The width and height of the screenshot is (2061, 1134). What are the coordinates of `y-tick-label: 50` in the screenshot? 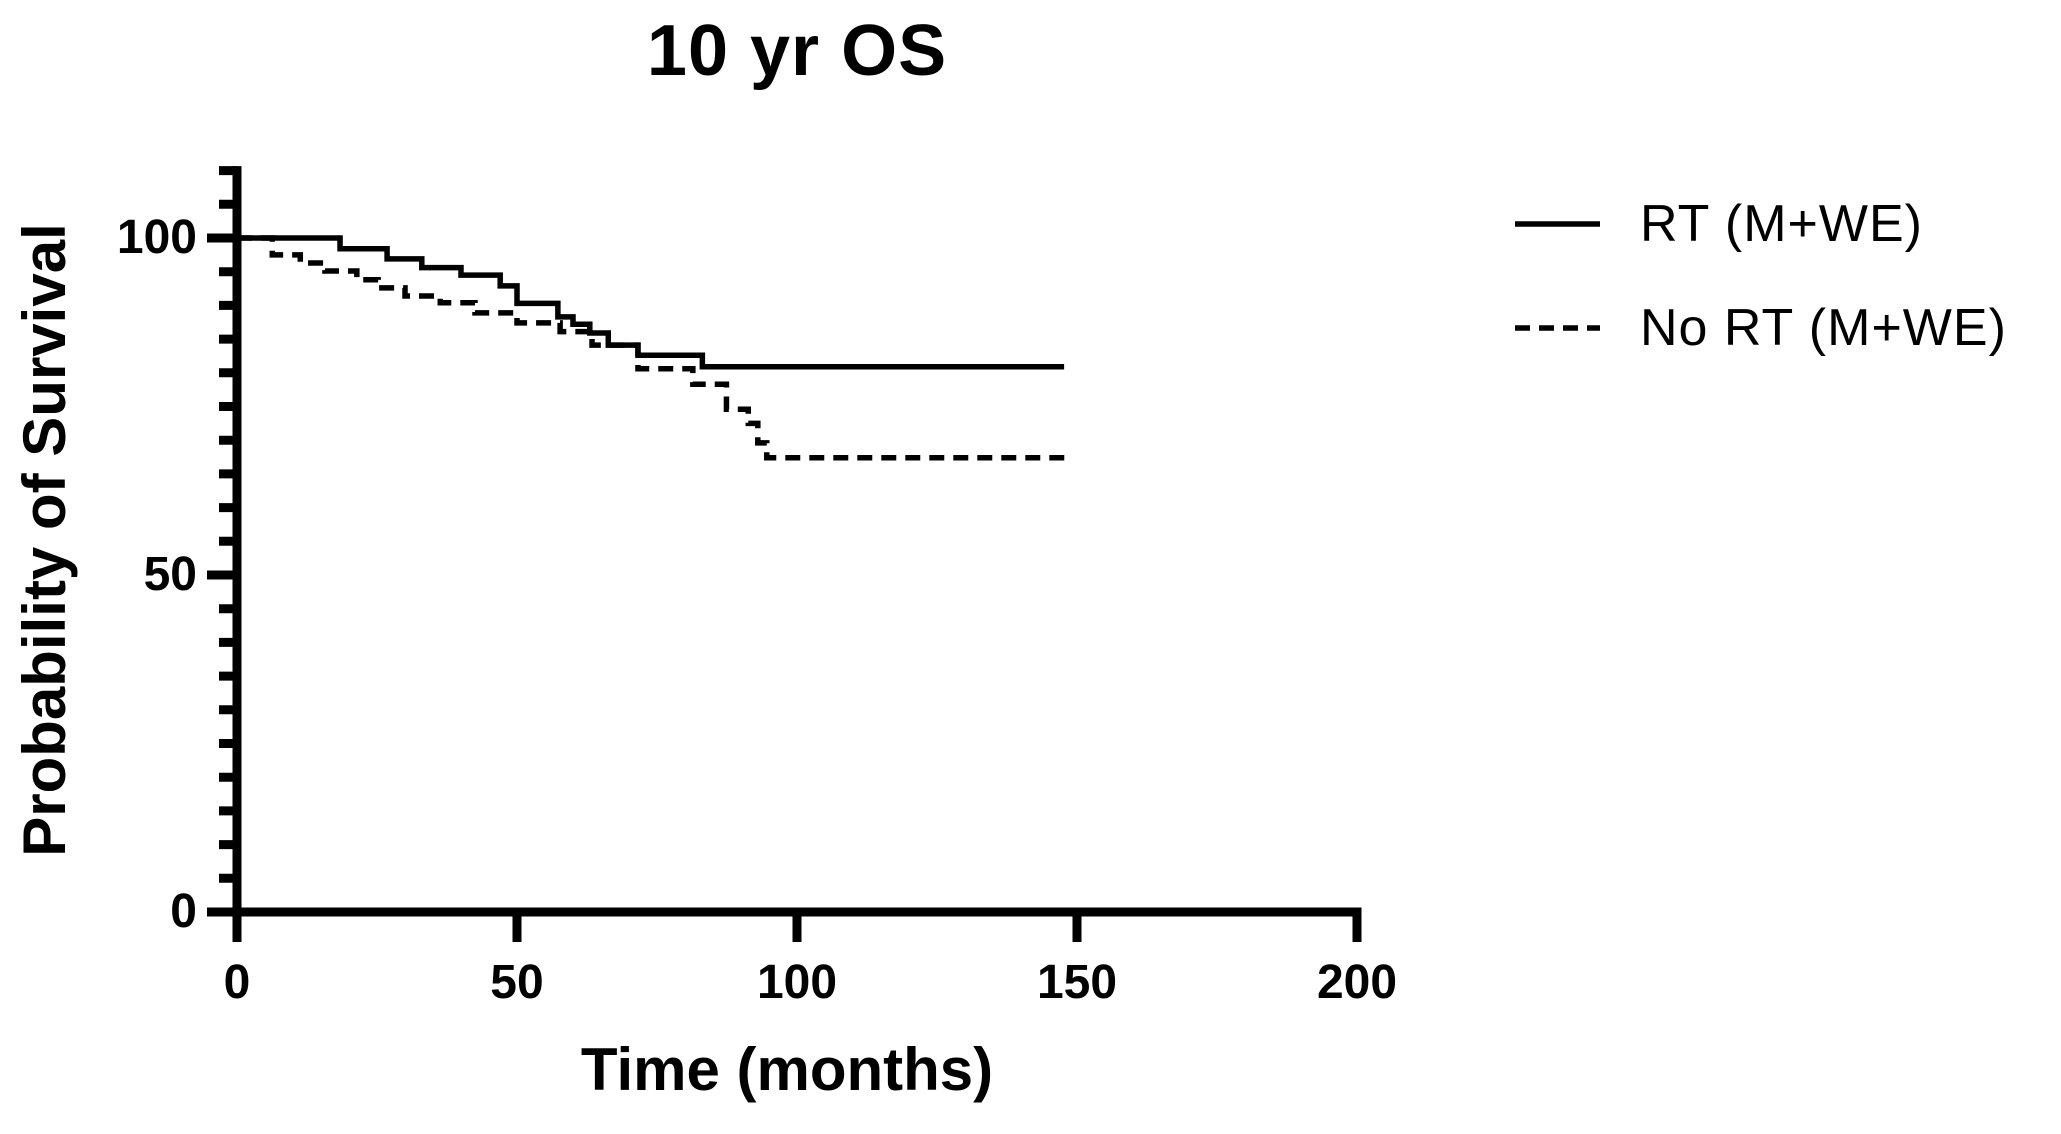 It's located at (170, 574).